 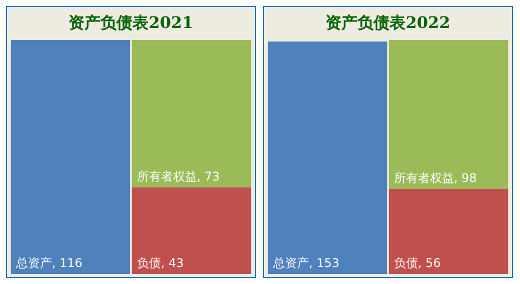 What do you see at coordinates (208, 176) in the screenshot?
I see `data-label: , 73` at bounding box center [208, 176].